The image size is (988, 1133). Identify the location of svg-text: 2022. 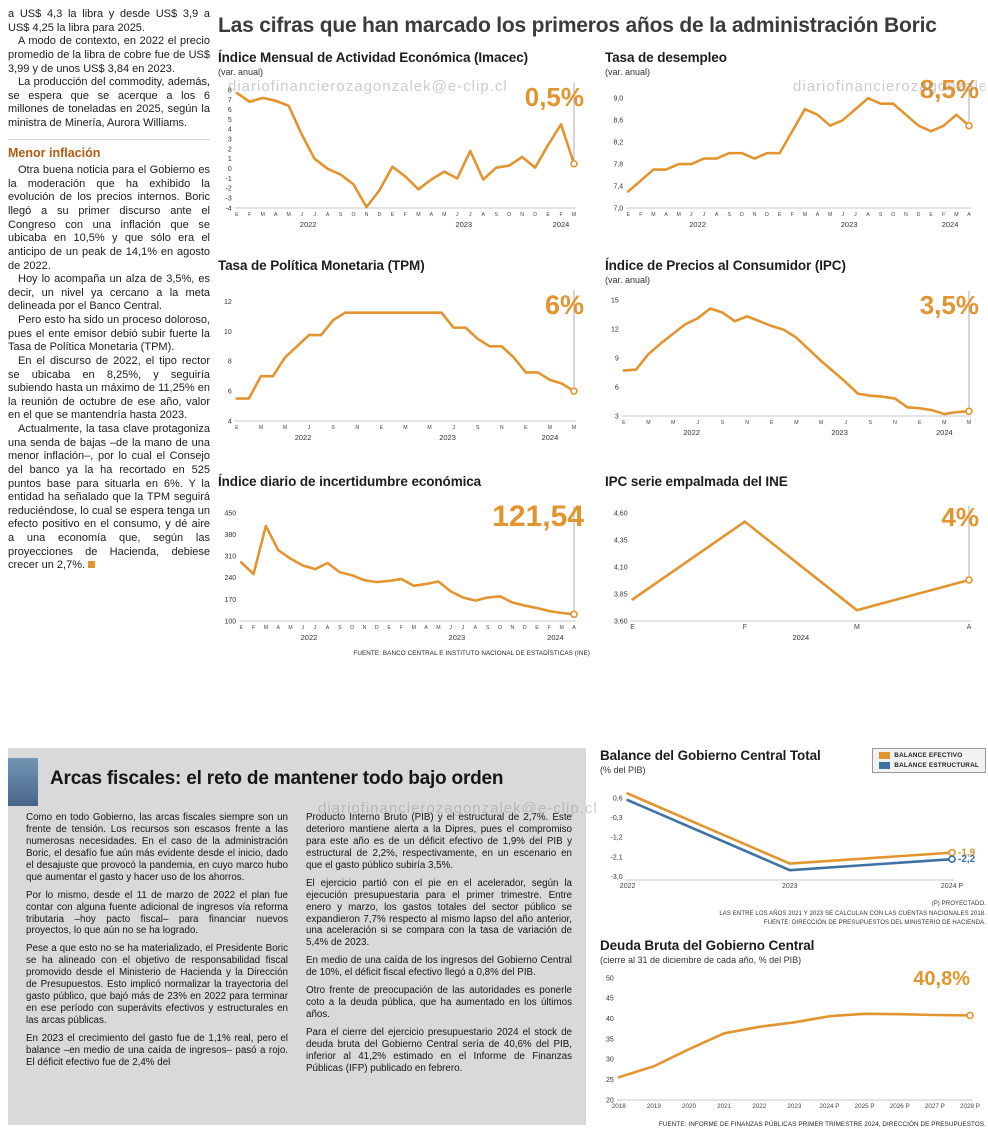
(309, 637).